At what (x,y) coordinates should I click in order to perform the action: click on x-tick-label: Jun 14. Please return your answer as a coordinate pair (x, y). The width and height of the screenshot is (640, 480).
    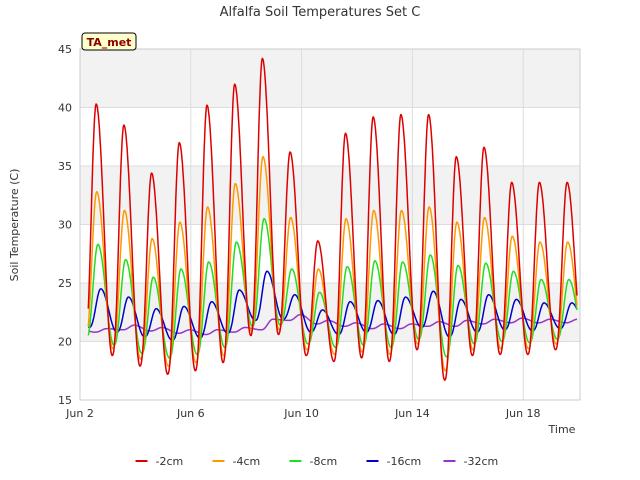
    Looking at the image, I should click on (412, 413).